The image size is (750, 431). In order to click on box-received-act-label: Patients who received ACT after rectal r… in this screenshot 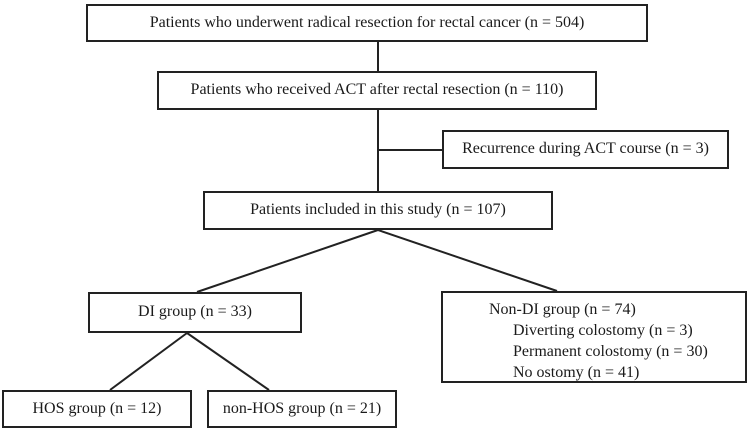, I will do `click(377, 90)`.